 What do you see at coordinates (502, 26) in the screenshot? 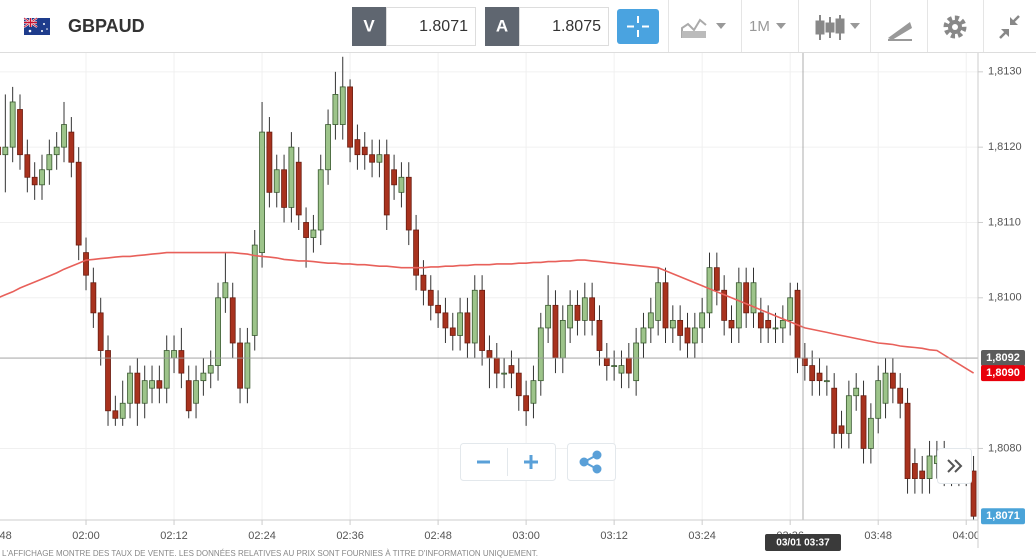
I see `ask-label-box` at bounding box center [502, 26].